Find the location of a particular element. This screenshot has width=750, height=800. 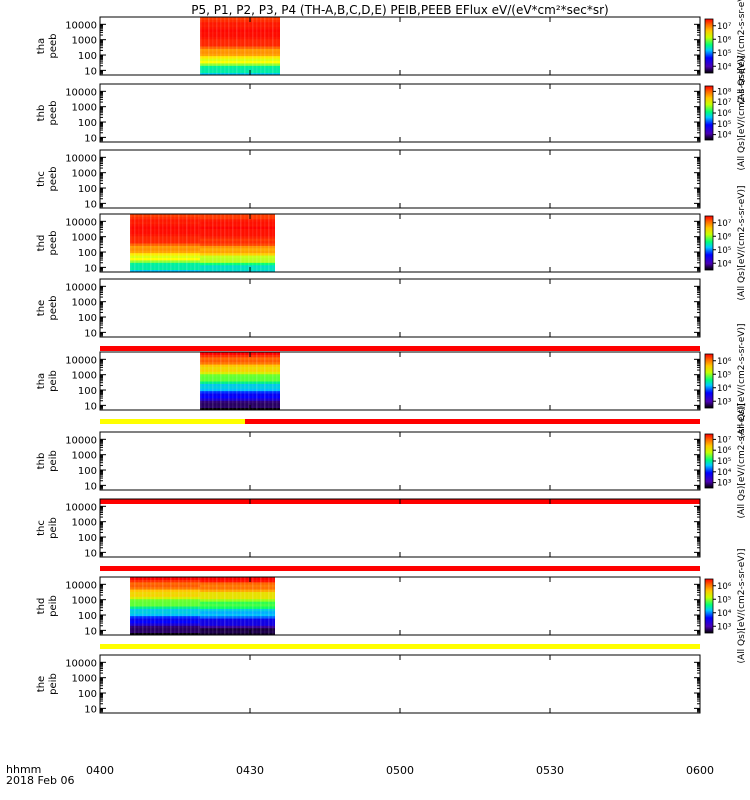

status-bar-segment is located at coordinates (400, 646).